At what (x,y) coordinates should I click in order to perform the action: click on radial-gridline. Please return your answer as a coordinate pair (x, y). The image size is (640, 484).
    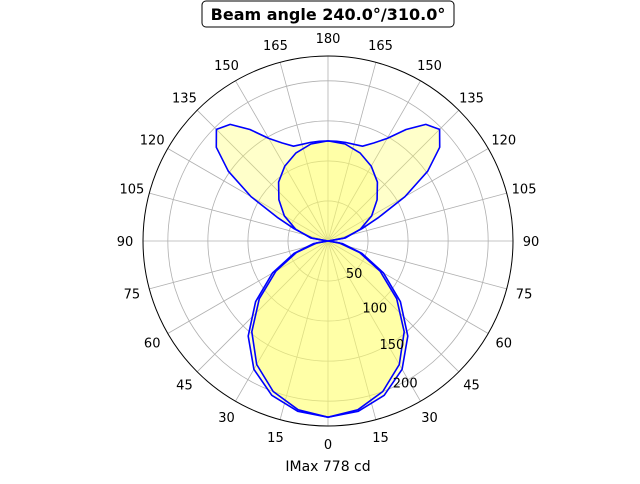
    Looking at the image, I should click on (328, 241).